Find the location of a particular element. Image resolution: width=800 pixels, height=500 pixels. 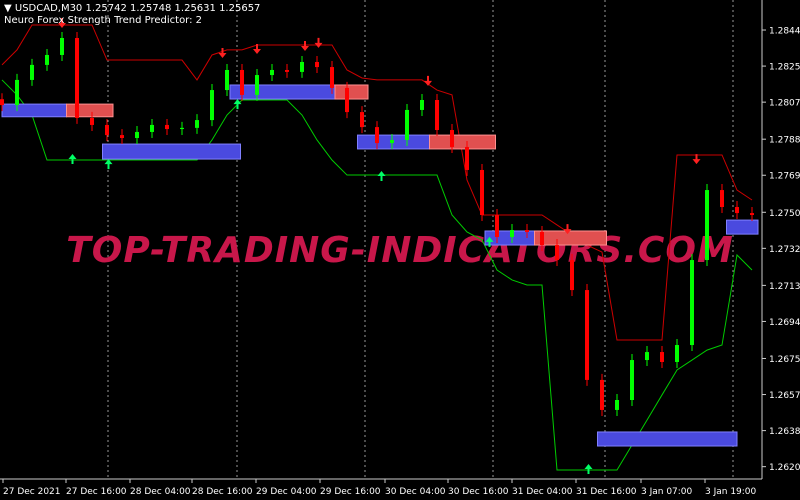

collapse-triangle-icon: ▼ is located at coordinates (9, 8).